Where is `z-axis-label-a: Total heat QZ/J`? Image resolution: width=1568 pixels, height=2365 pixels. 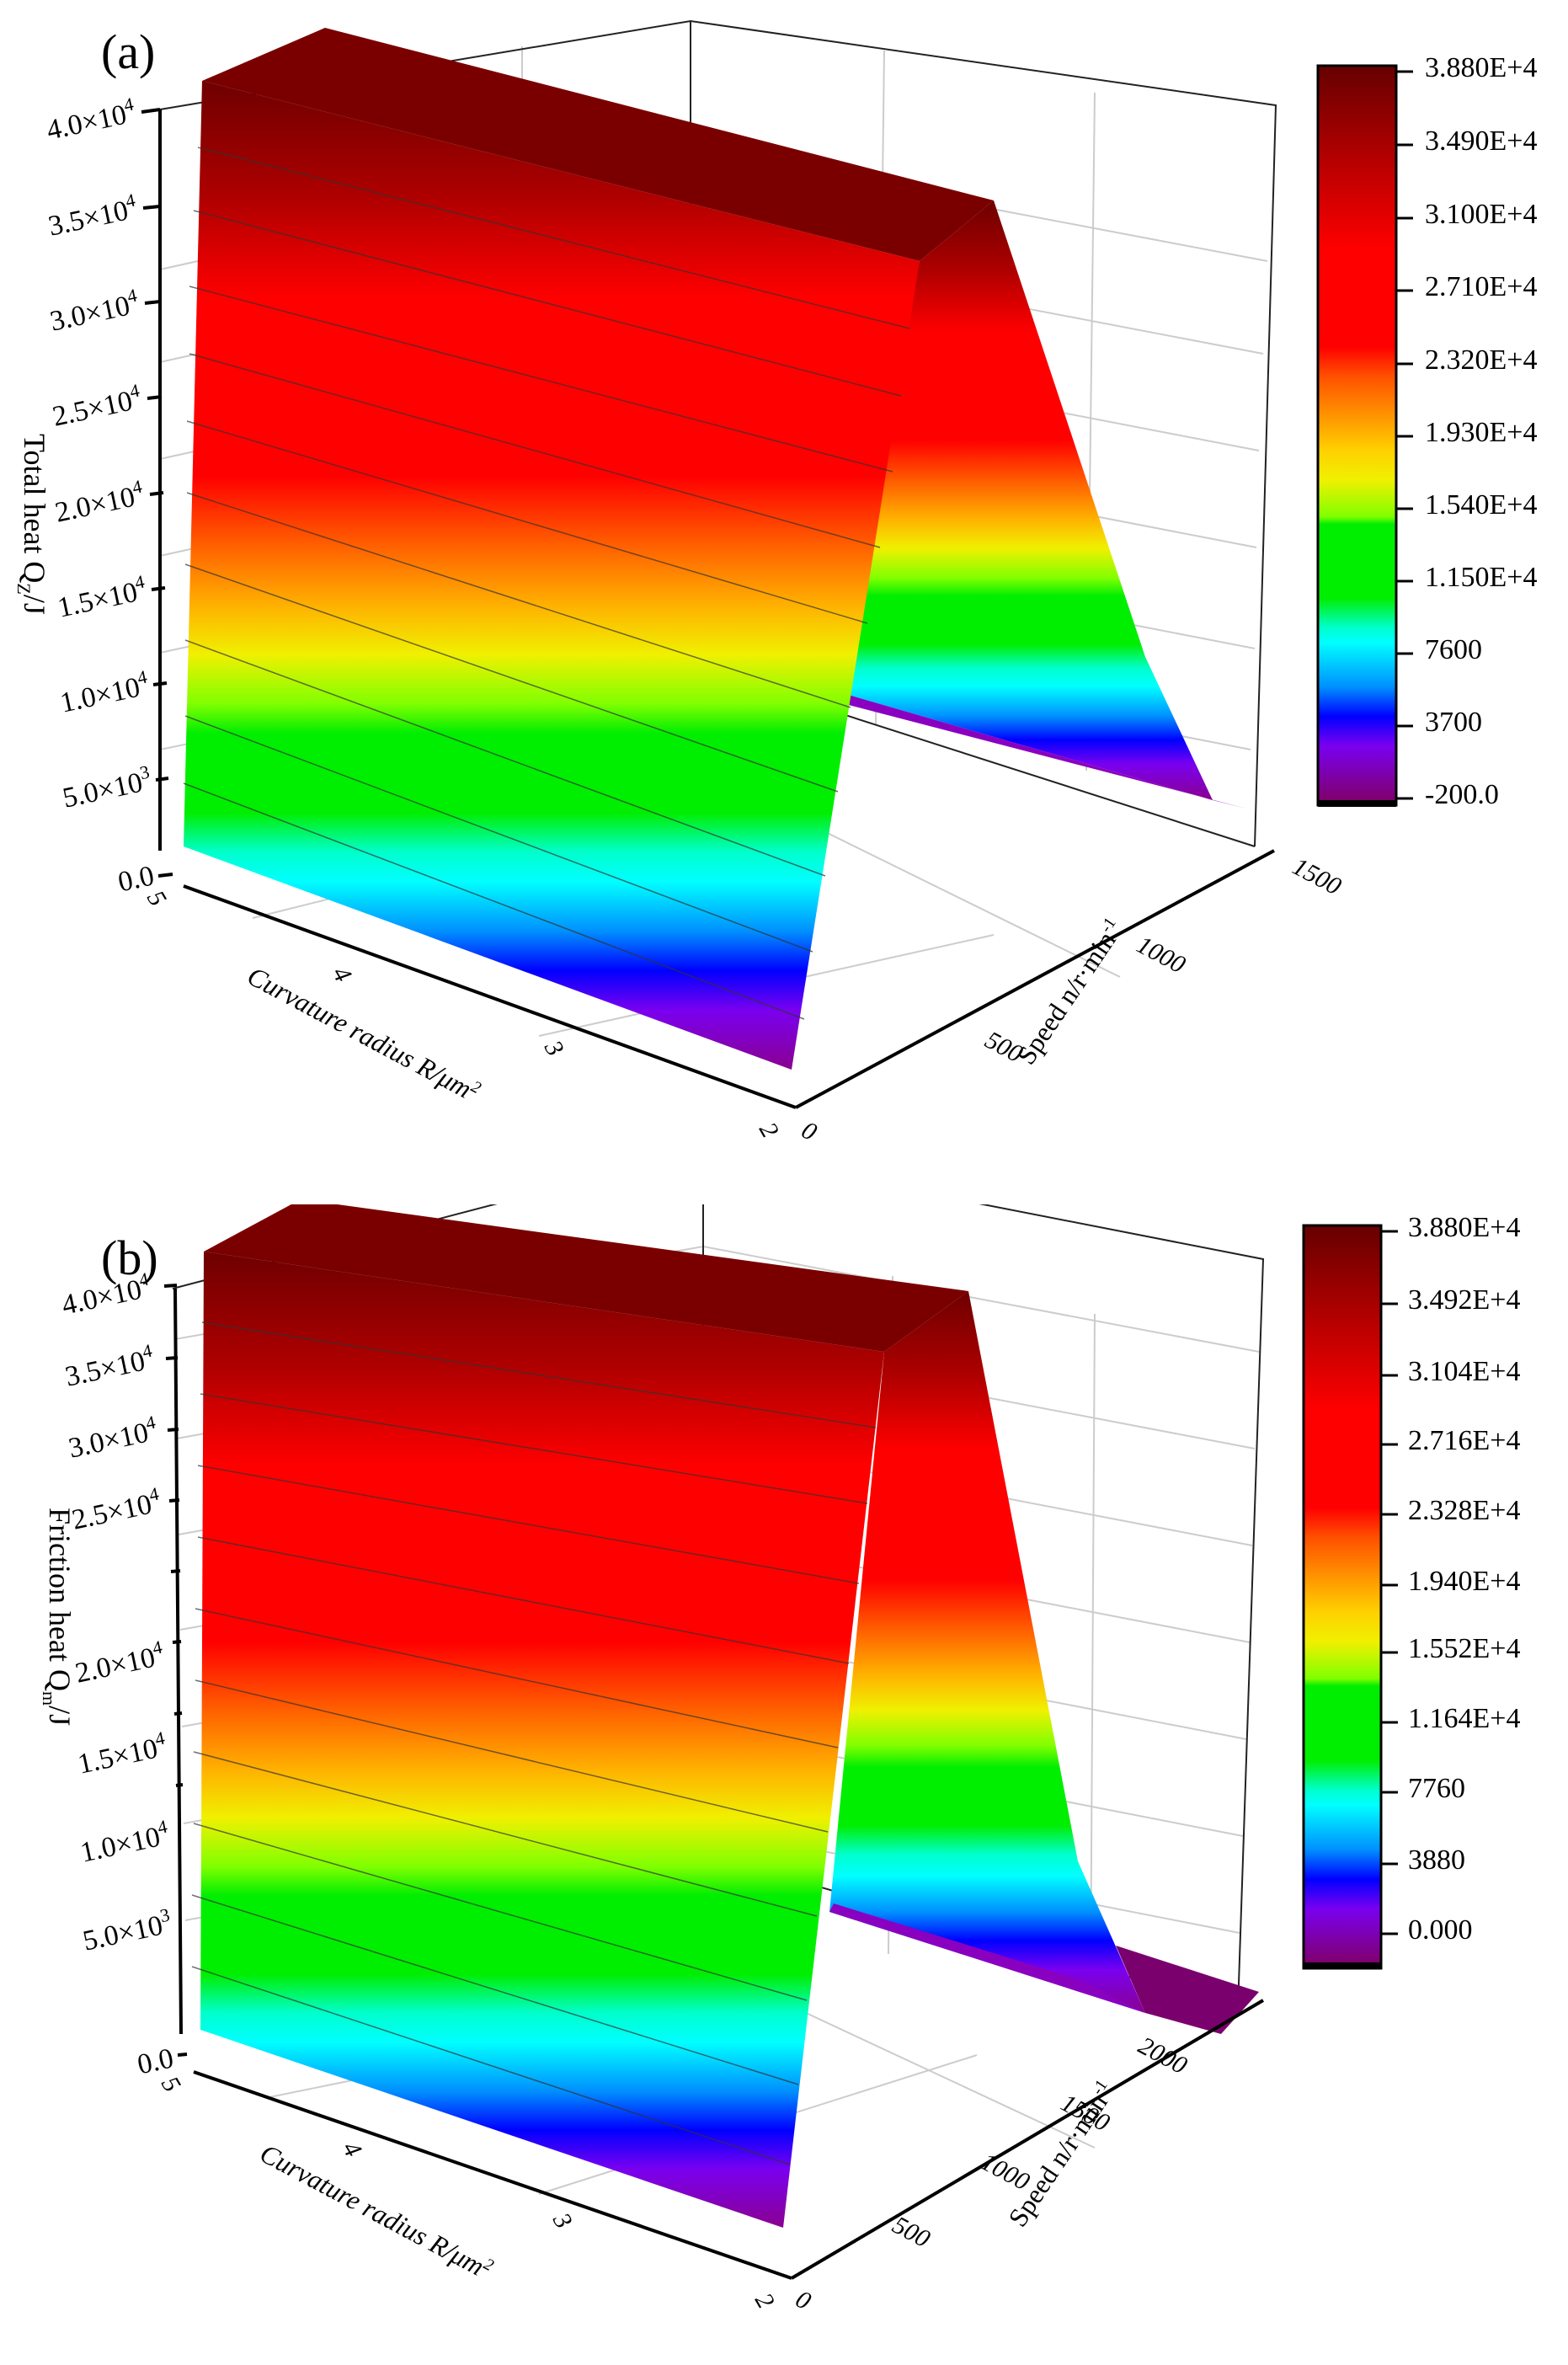
z-axis-label-a: Total heat QZ/J is located at coordinates (32, 525).